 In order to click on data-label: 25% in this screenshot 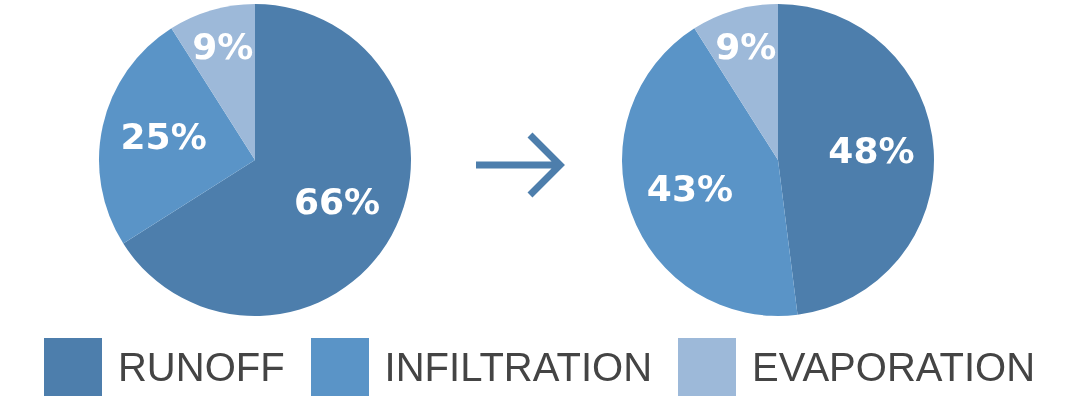, I will do `click(163, 136)`.